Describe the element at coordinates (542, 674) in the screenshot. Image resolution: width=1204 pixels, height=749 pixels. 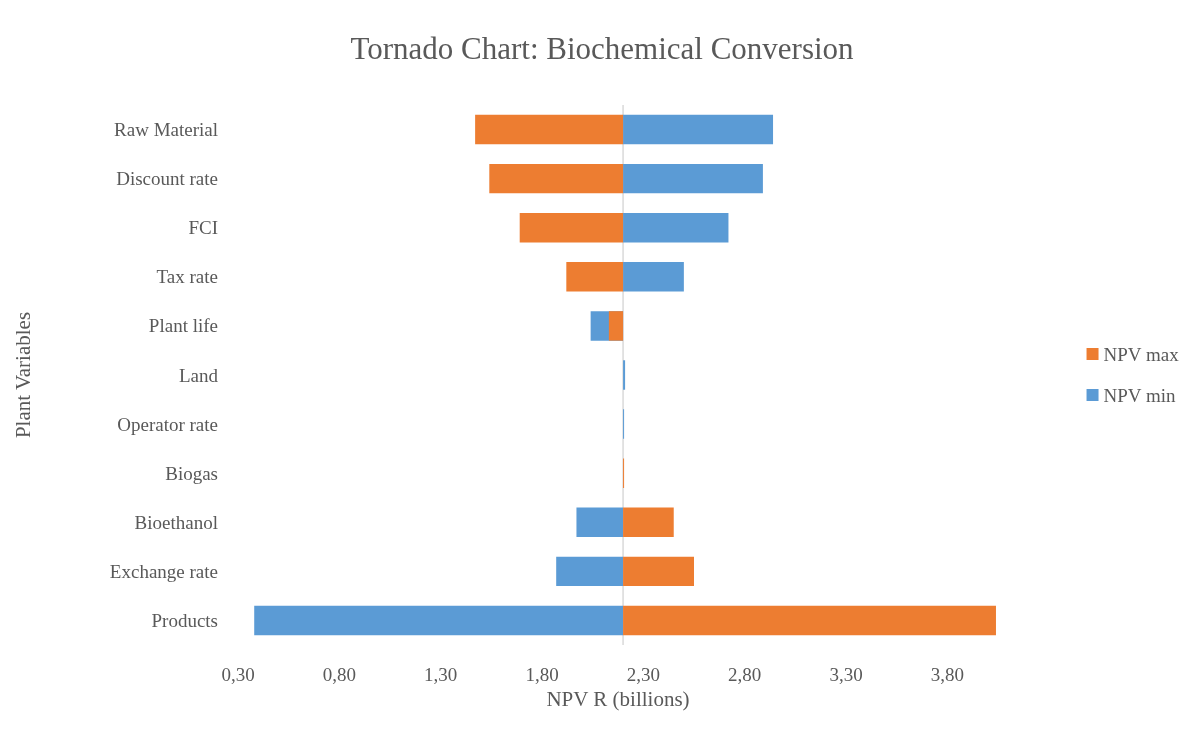
I see `x-tick-label: 1,80` at that location.